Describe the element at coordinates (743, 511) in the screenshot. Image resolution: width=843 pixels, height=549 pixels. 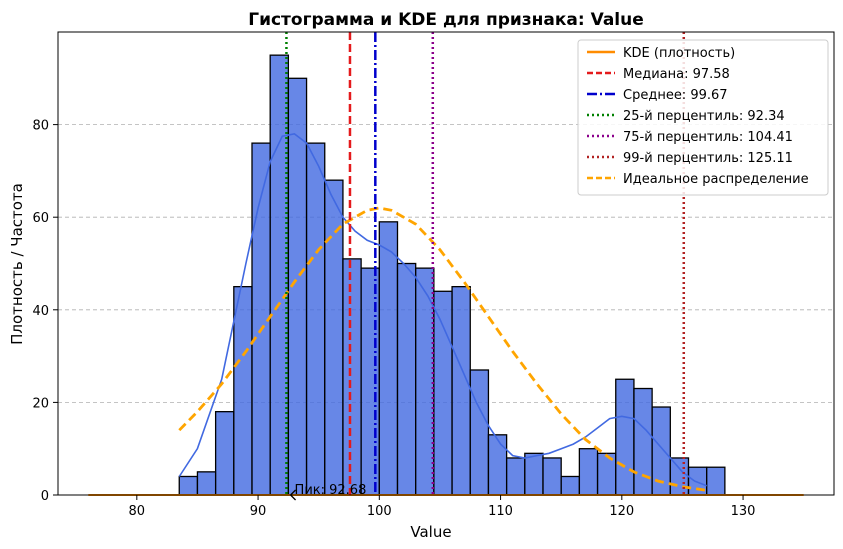
I see `x-tick-label: 130` at that location.